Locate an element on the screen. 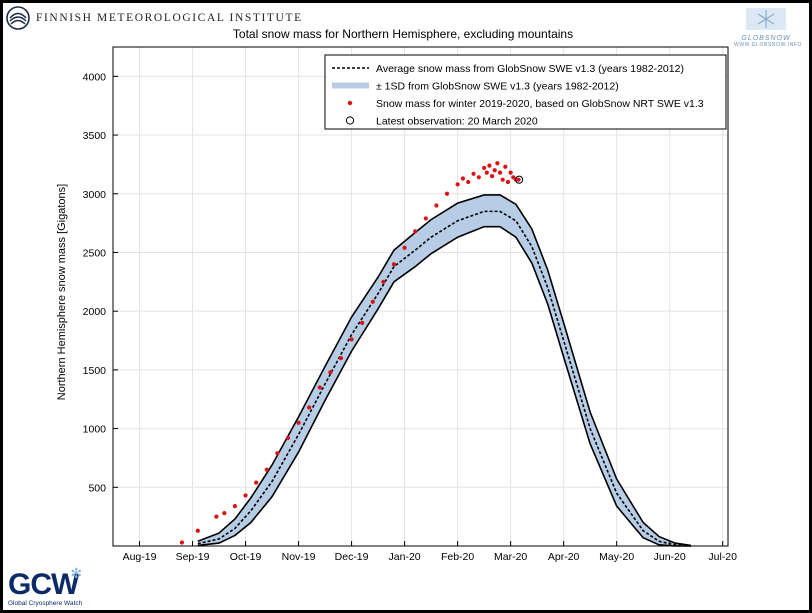 The height and width of the screenshot is (613, 812). globsnow-logo: GLOBSNOW WWW.GLOBSNOW.INFO is located at coordinates (768, 28).